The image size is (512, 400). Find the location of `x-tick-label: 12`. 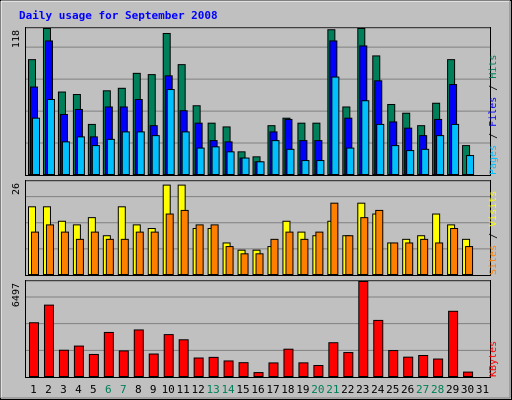

x-tick-label: 12 is located at coordinates (198, 389).